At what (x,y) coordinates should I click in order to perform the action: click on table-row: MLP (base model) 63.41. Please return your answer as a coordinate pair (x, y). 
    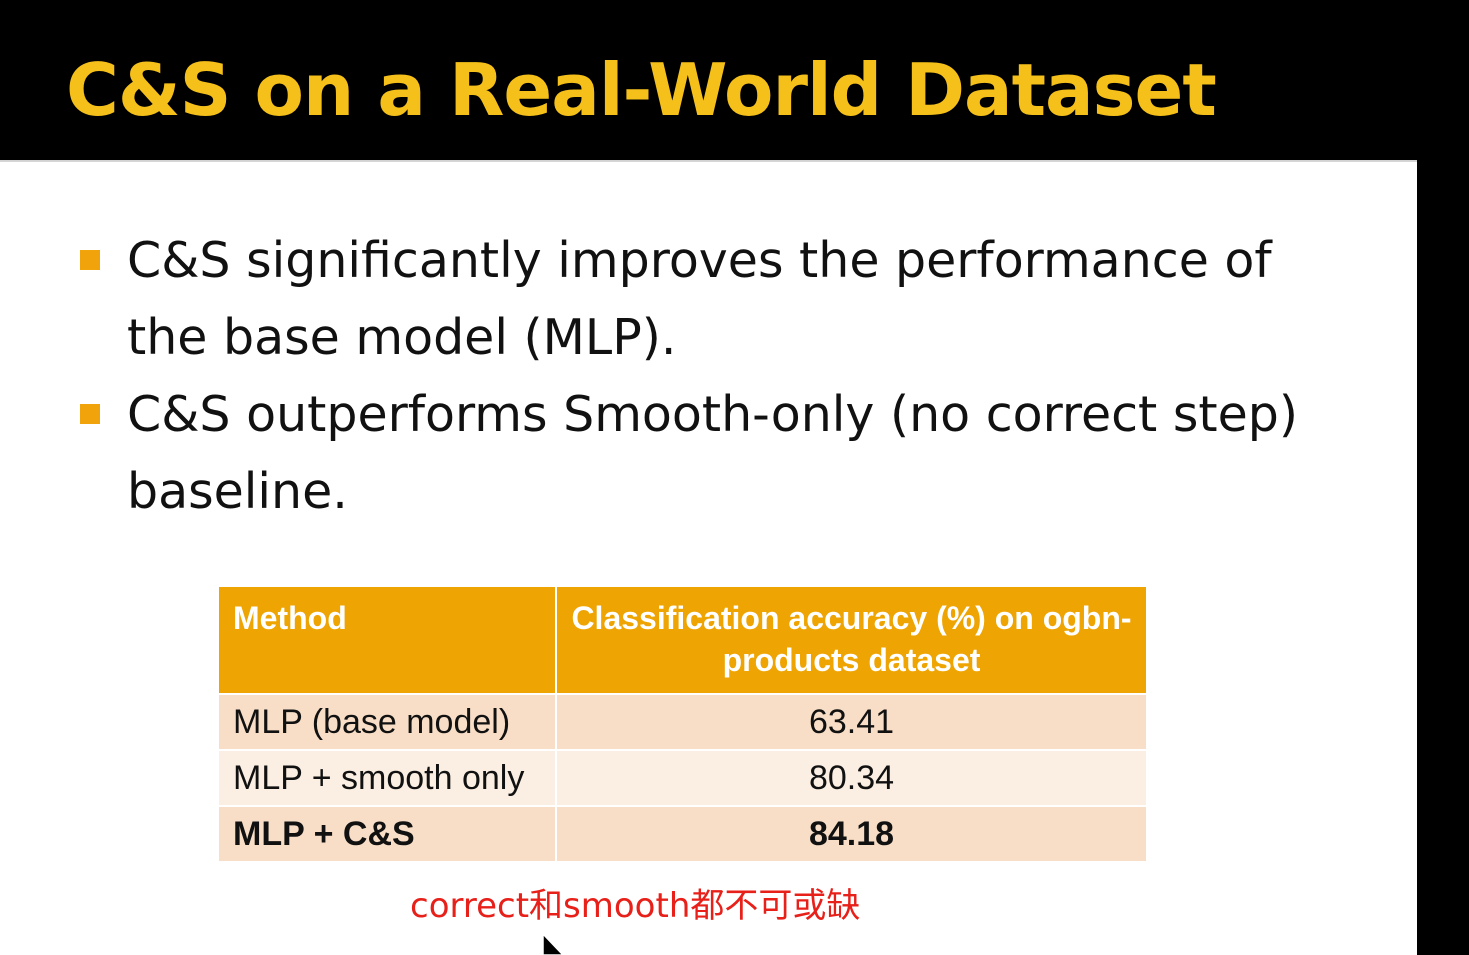
    Looking at the image, I should click on (682, 722).